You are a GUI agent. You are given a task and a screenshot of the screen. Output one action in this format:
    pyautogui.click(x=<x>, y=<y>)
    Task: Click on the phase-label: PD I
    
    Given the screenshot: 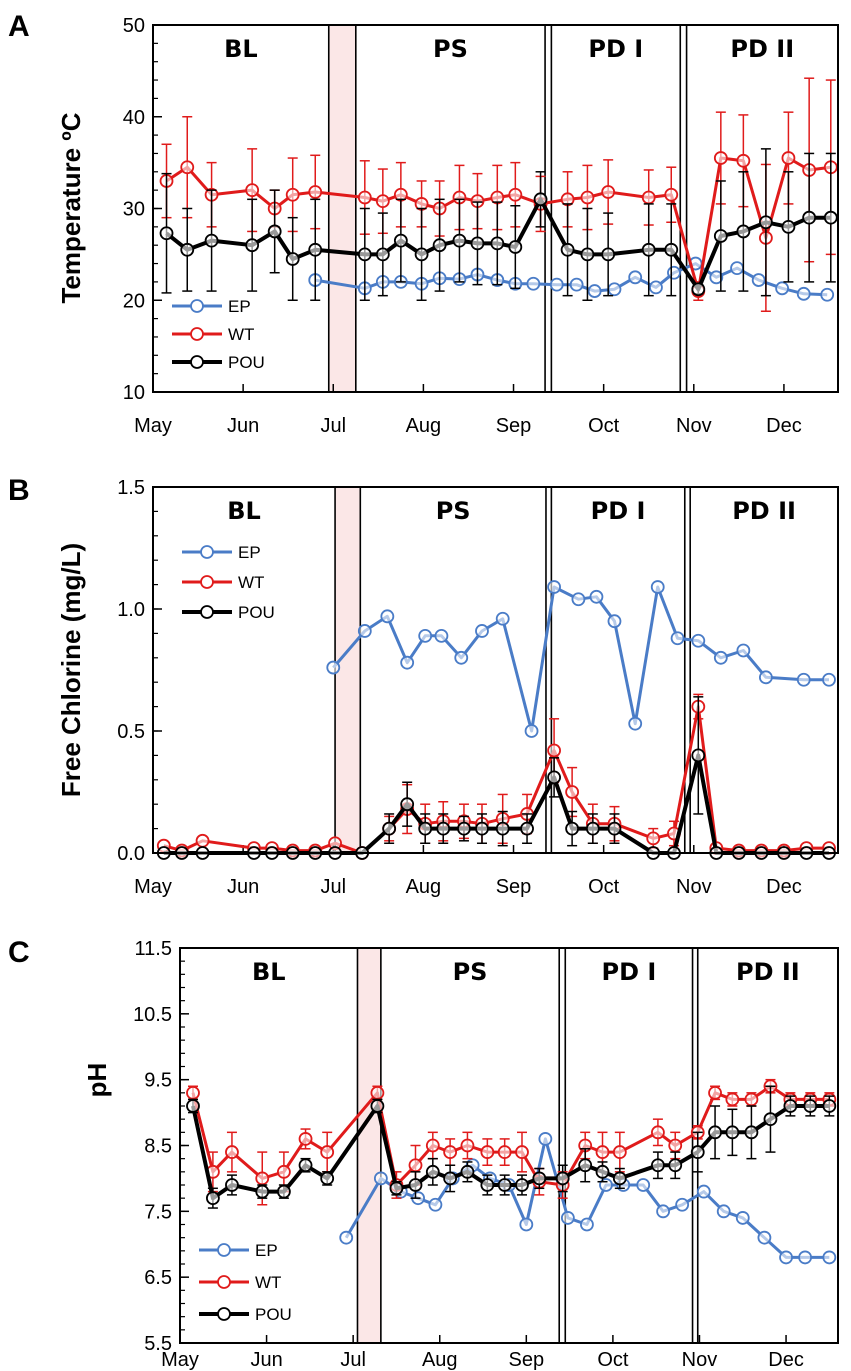 What is the action you would take?
    pyautogui.click(x=629, y=972)
    